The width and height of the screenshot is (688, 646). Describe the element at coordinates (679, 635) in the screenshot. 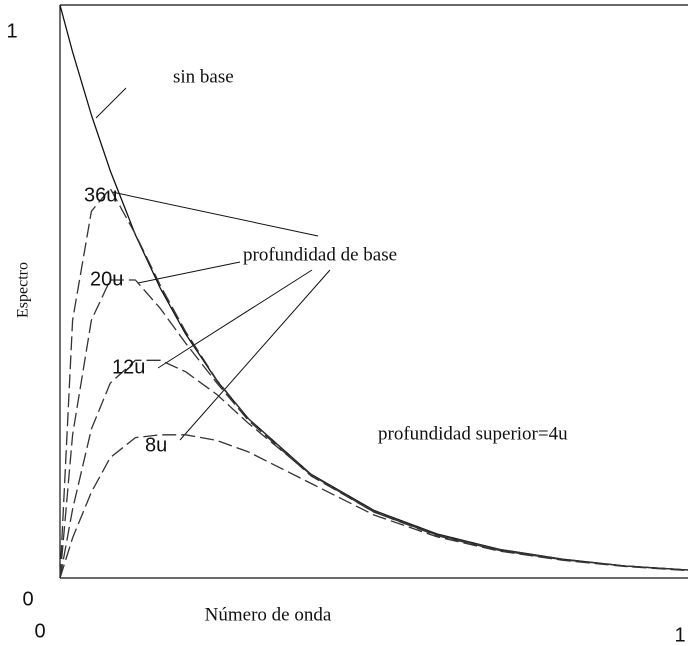

I see `x-tick-label: 1` at that location.